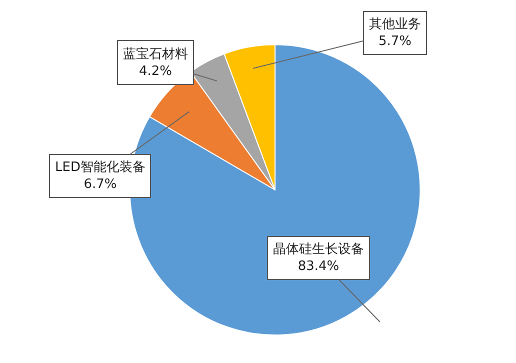 Image resolution: width=516 pixels, height=363 pixels. Describe the element at coordinates (395, 24) in the screenshot. I see `slice-label: 其他业务` at that location.